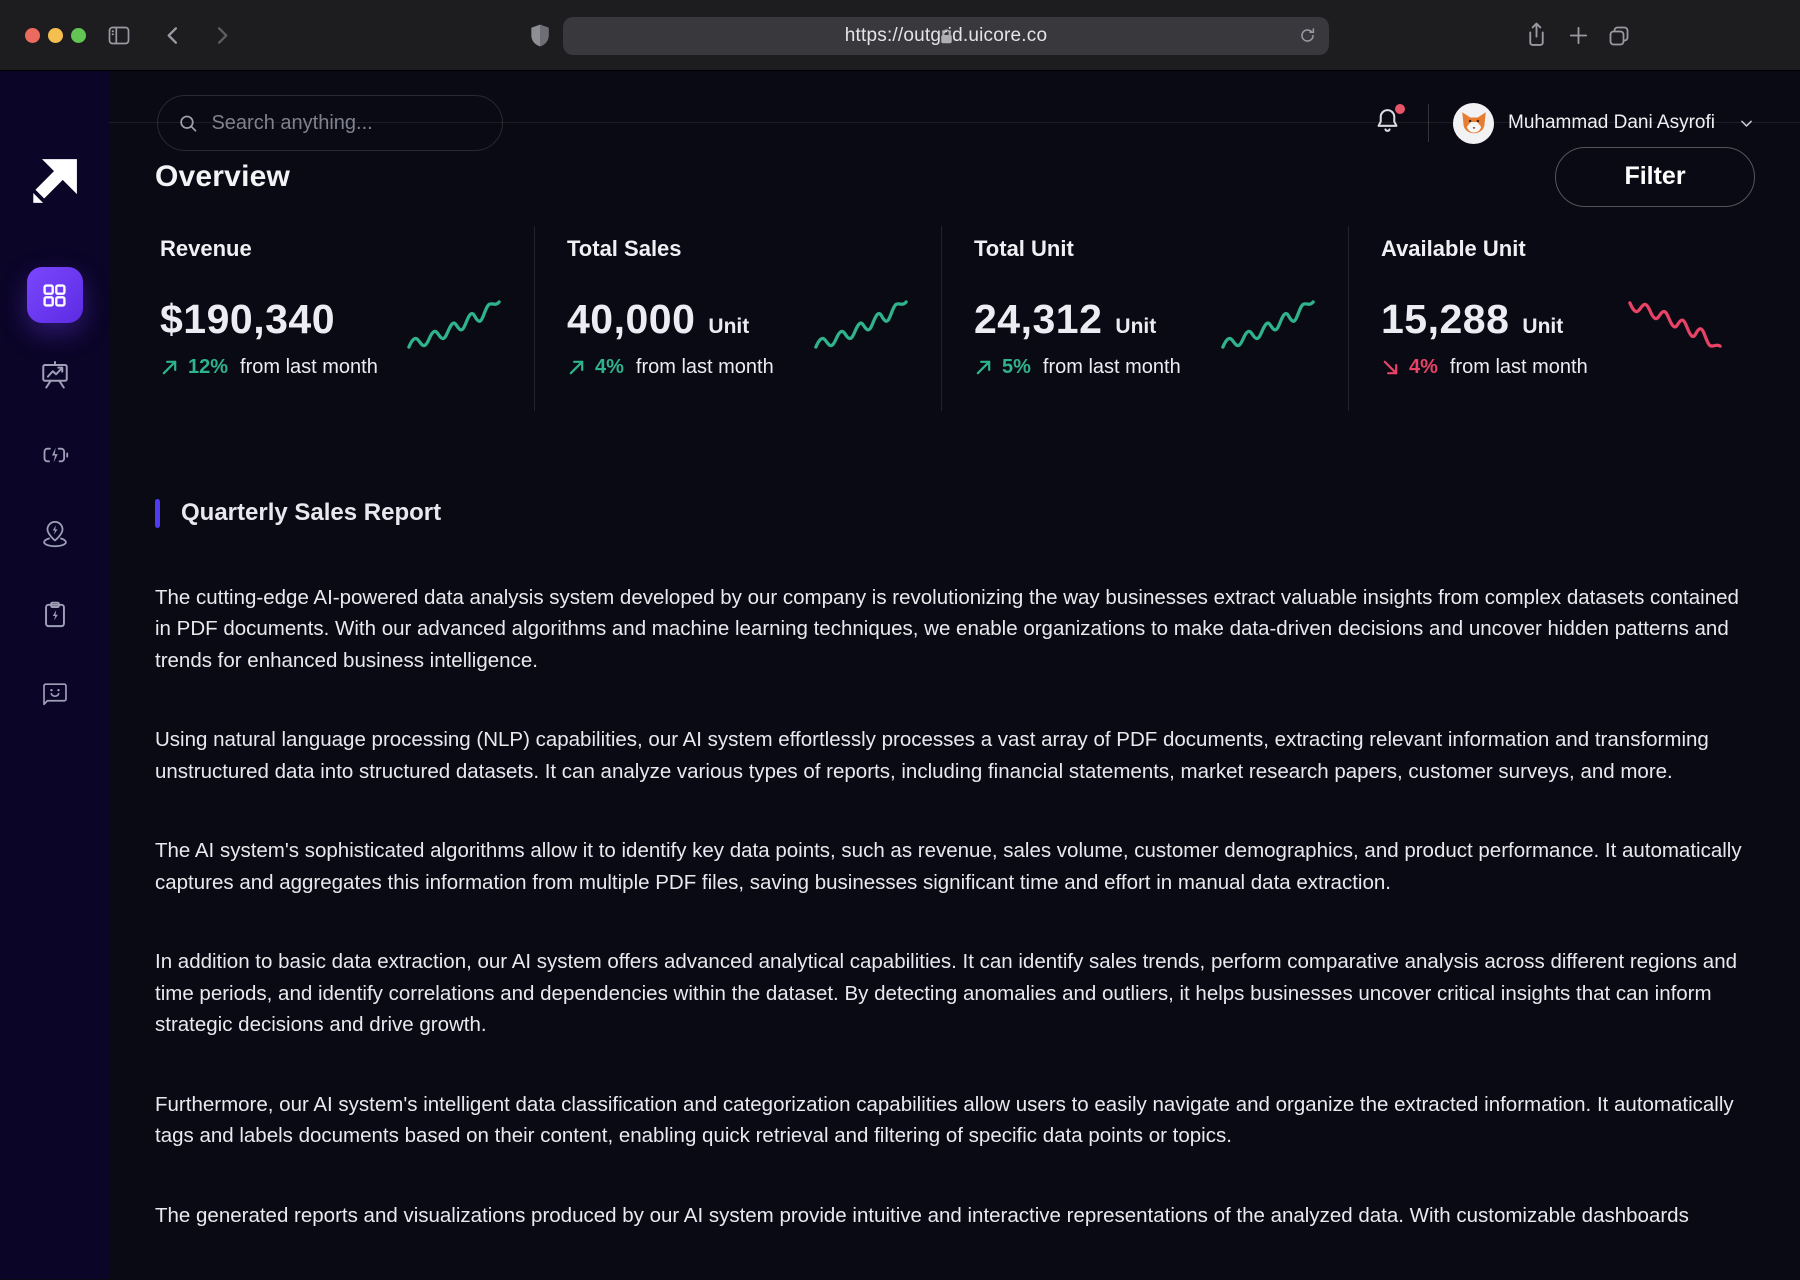 This screenshot has height=1280, width=1800. I want to click on reload-icon, so click(1307, 35).